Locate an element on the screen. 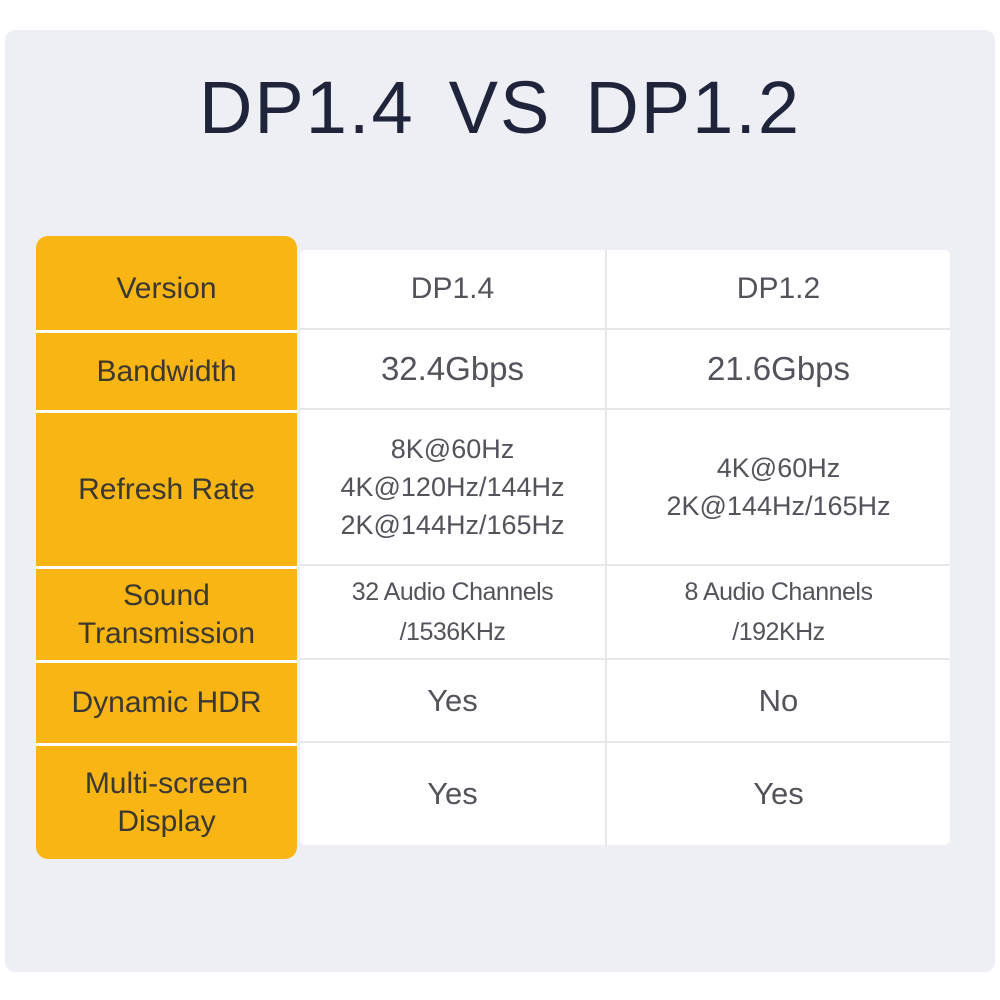 This screenshot has height=1000, width=1000. cell-hdr-dp14: Yes is located at coordinates (453, 701).